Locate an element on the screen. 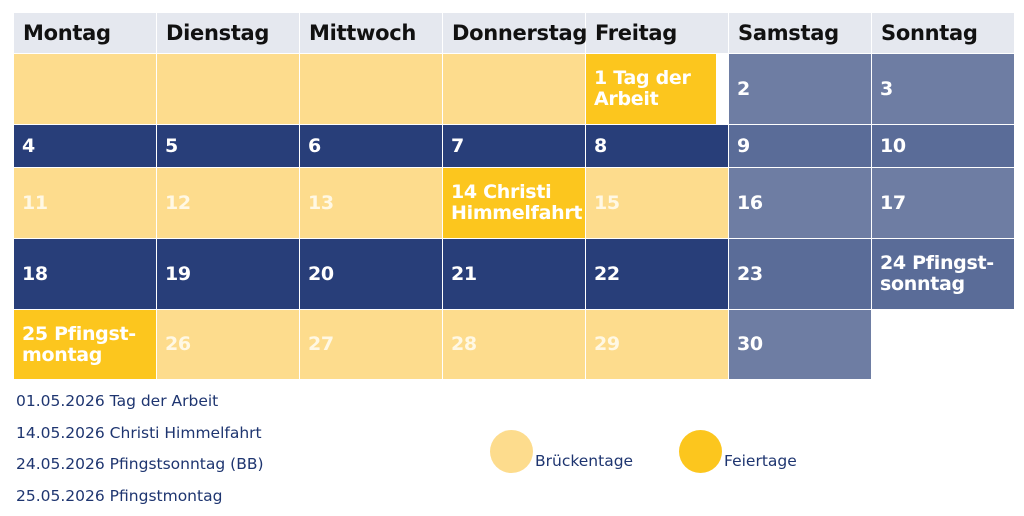 The height and width of the screenshot is (516, 1024). holiday-list-item: 25.05.2026 Pfingstmontag is located at coordinates (119, 495).